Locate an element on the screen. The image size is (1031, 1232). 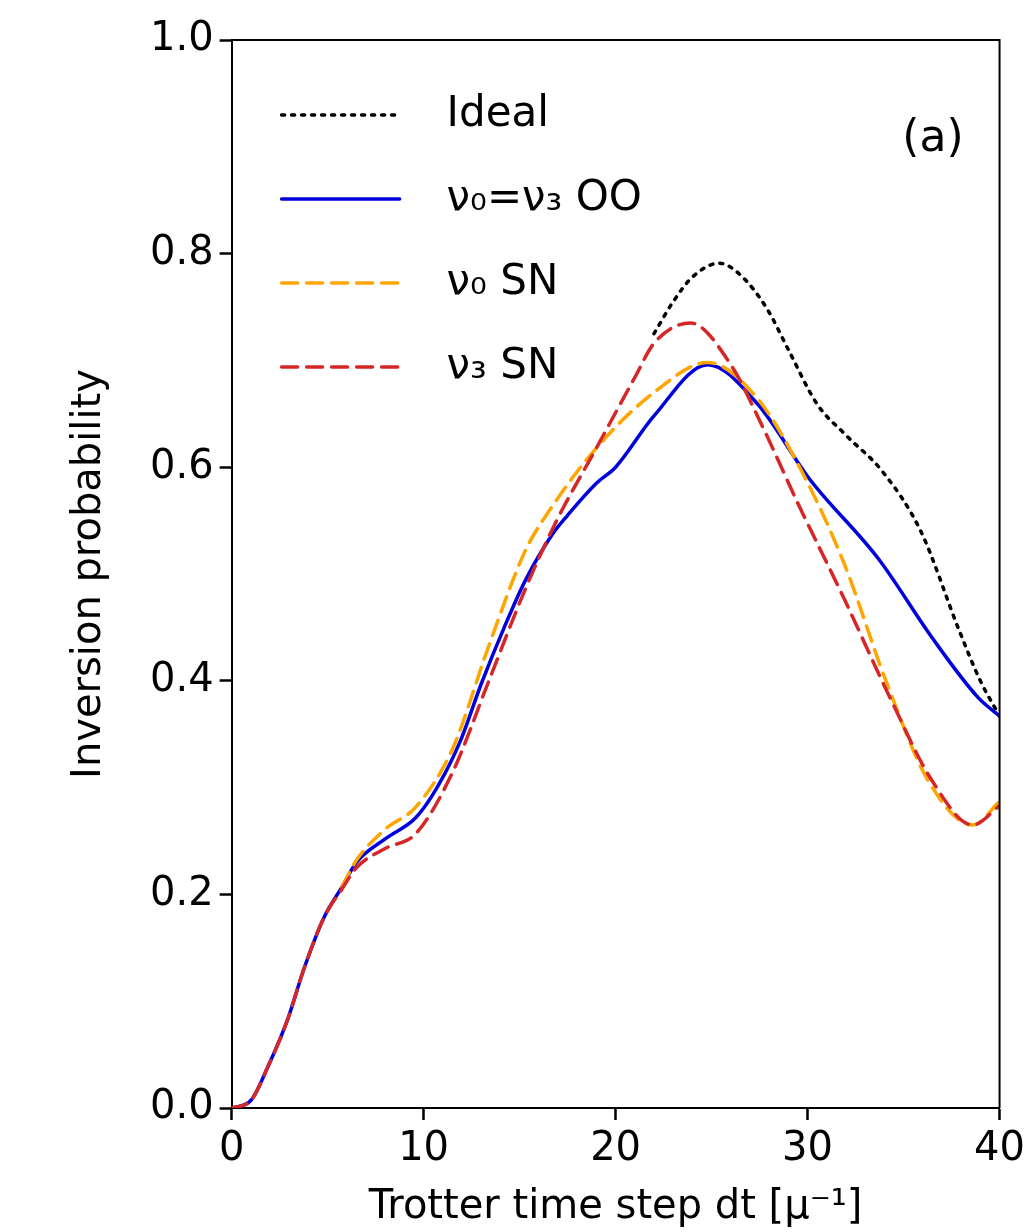
y-axis-title: Inversion probability is located at coordinates (86, 574).